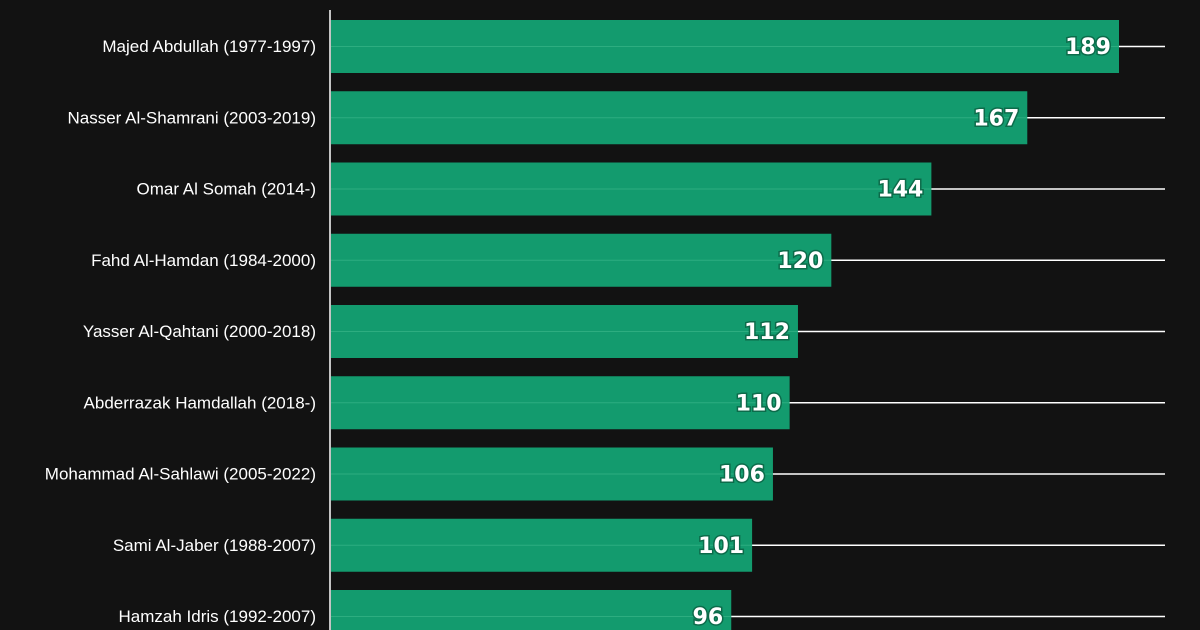  I want to click on value-label: 120, so click(800, 261).